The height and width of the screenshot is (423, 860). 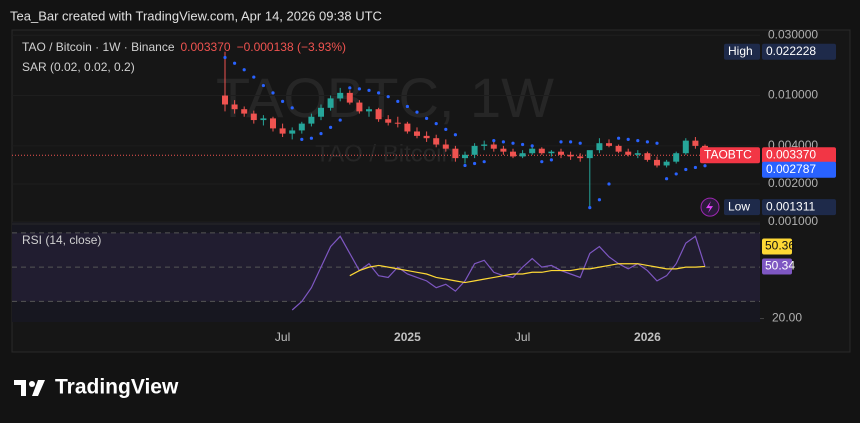 I want to click on rsi-tag-box, so click(x=777, y=266).